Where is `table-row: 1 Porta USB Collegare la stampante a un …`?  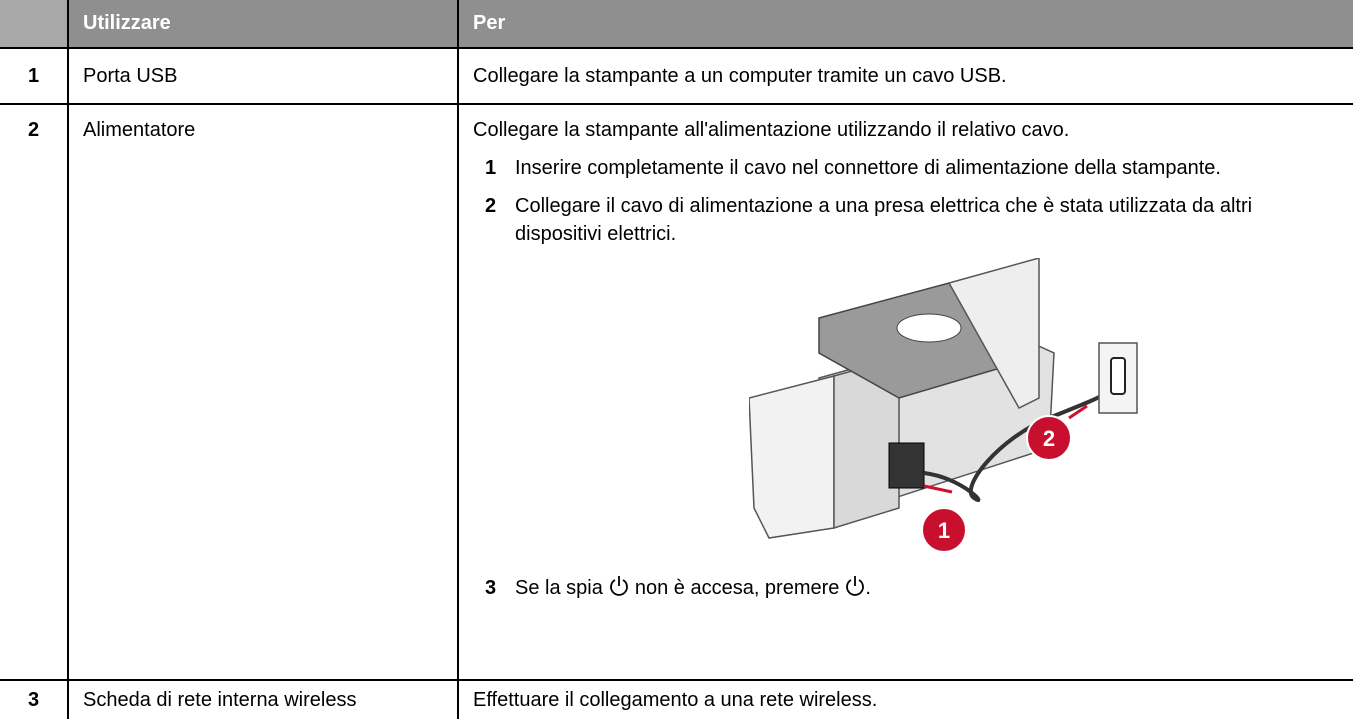 table-row: 1 Porta USB Collegare la stampante a un … is located at coordinates (676, 76).